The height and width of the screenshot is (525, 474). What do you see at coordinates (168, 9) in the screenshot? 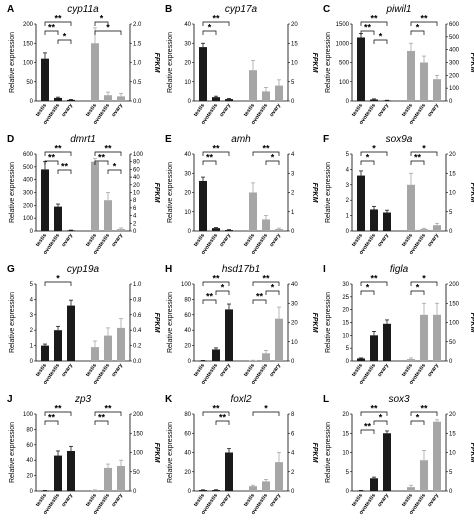
I see `panel-letter: B` at bounding box center [168, 9].